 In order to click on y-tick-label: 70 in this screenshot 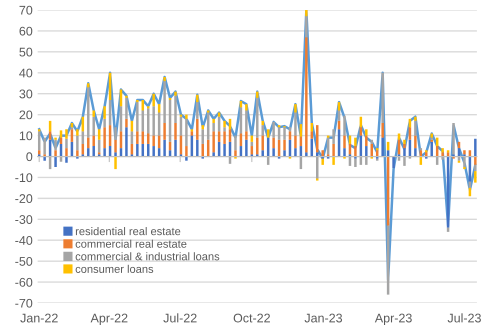, I will do `click(26, 10)`.